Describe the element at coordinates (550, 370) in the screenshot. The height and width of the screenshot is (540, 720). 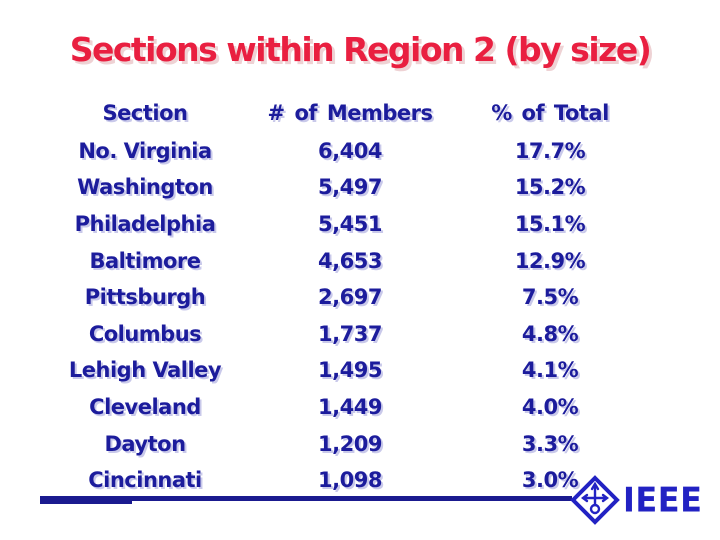
I see `table-row-pct: 4.1%` at that location.